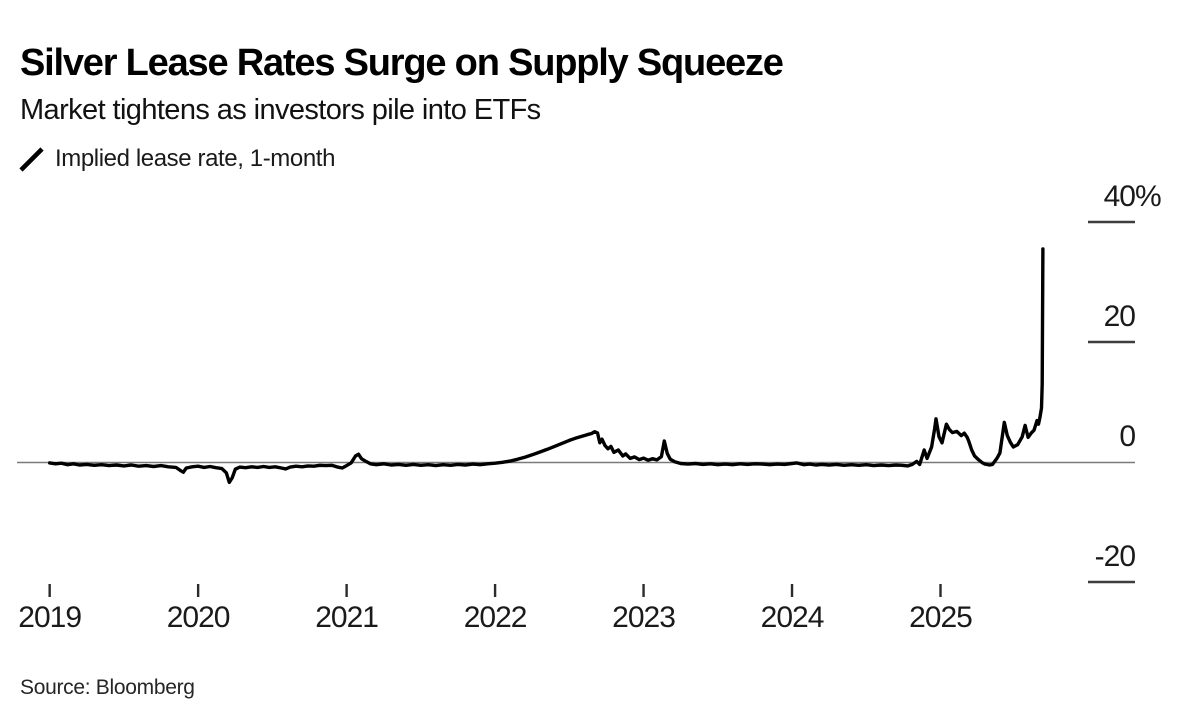 This screenshot has width=1200, height=716. What do you see at coordinates (31, 159) in the screenshot?
I see `slash-icon` at bounding box center [31, 159].